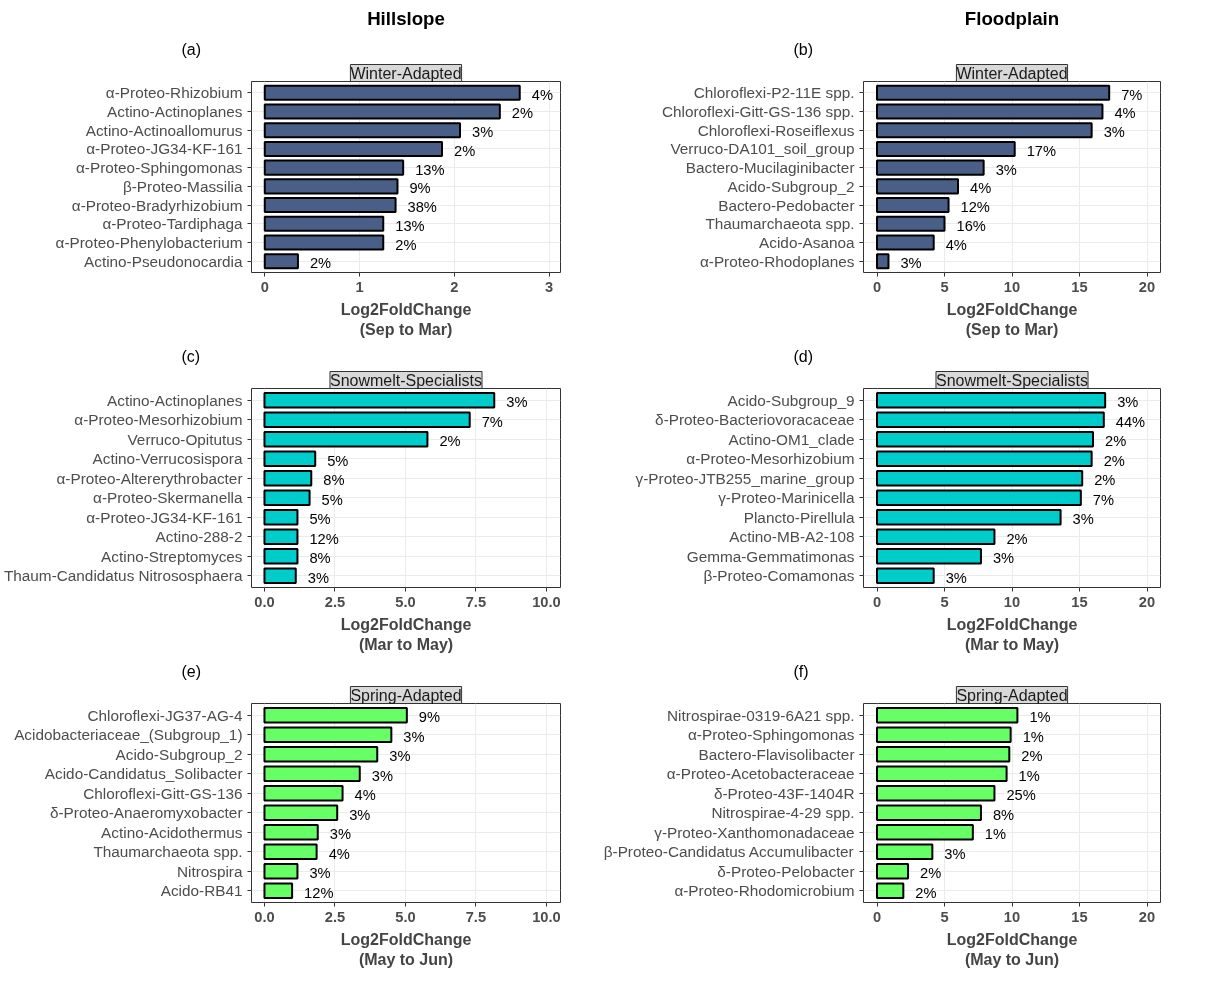 This screenshot has height=990, width=1217. What do you see at coordinates (760, 774) in the screenshot?
I see `y-tick-label: α-Proteo-Acetobacteraceae` at bounding box center [760, 774].